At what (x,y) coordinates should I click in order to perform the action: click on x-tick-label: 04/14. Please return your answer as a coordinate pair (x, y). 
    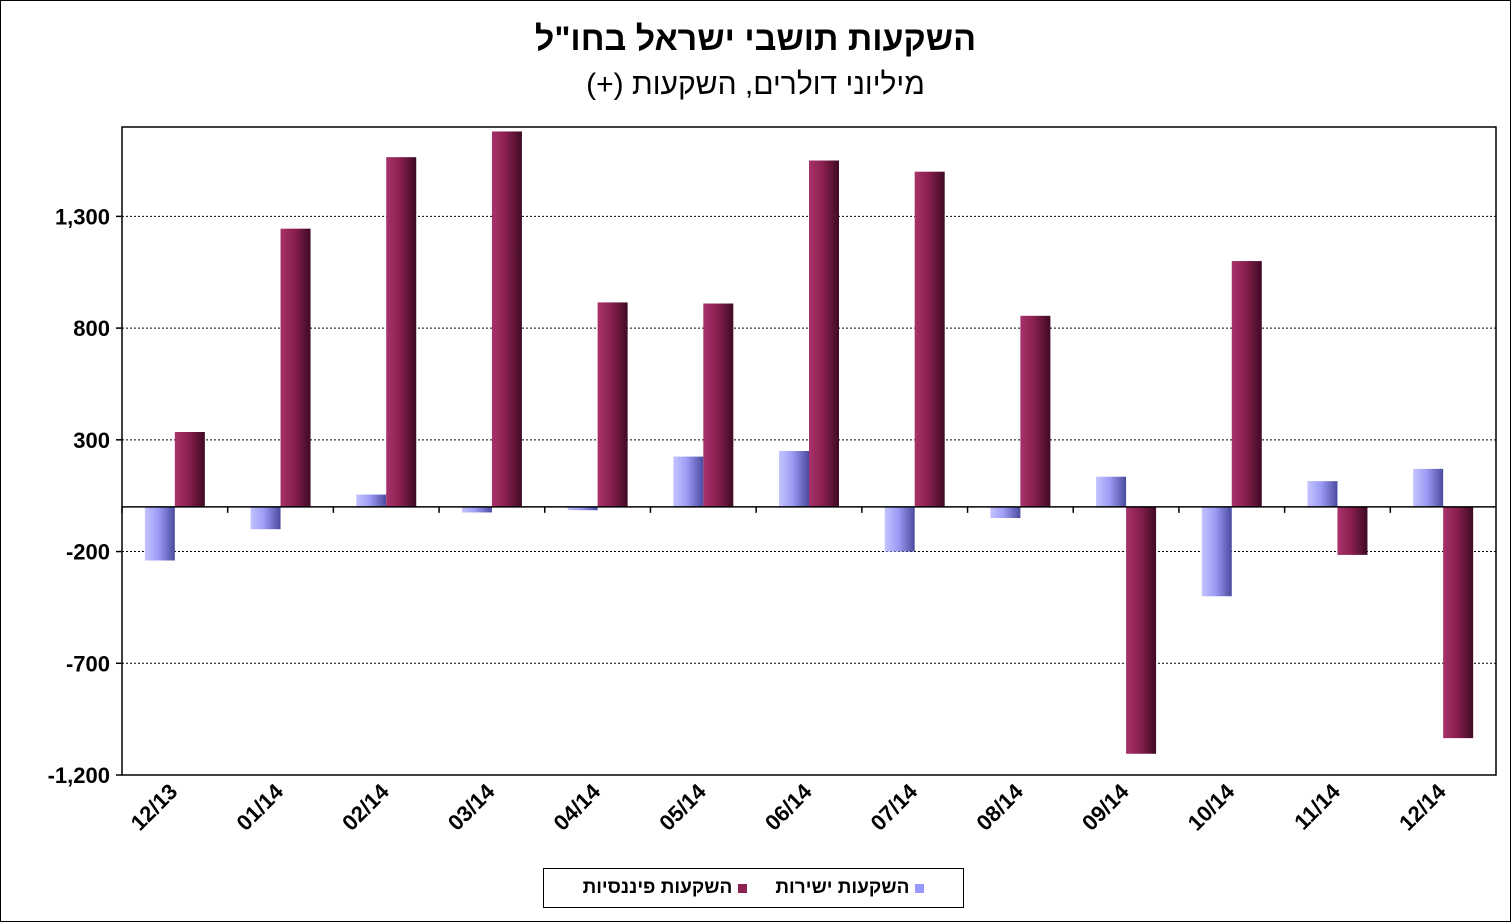
    Looking at the image, I should click on (577, 806).